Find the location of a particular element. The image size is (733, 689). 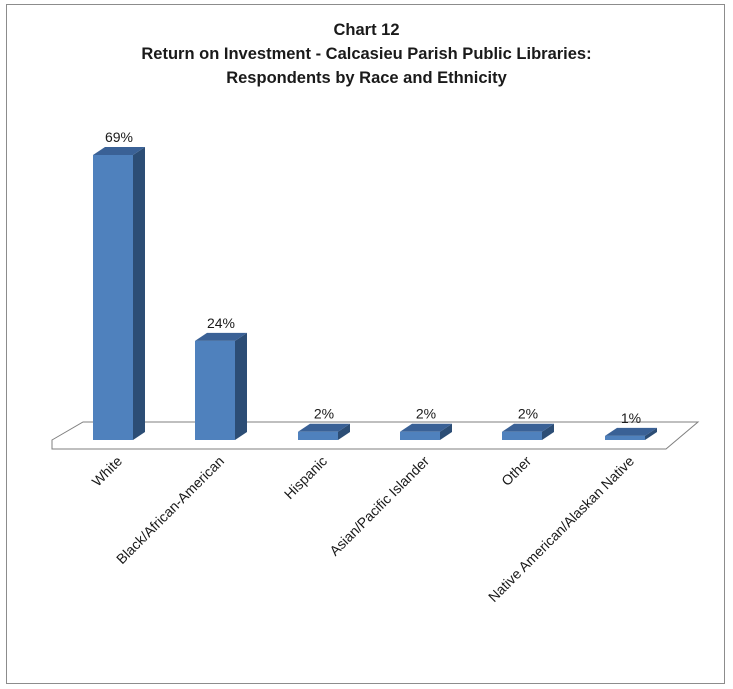

data-label-asian-pacific-islander: 2% is located at coordinates (426, 414).